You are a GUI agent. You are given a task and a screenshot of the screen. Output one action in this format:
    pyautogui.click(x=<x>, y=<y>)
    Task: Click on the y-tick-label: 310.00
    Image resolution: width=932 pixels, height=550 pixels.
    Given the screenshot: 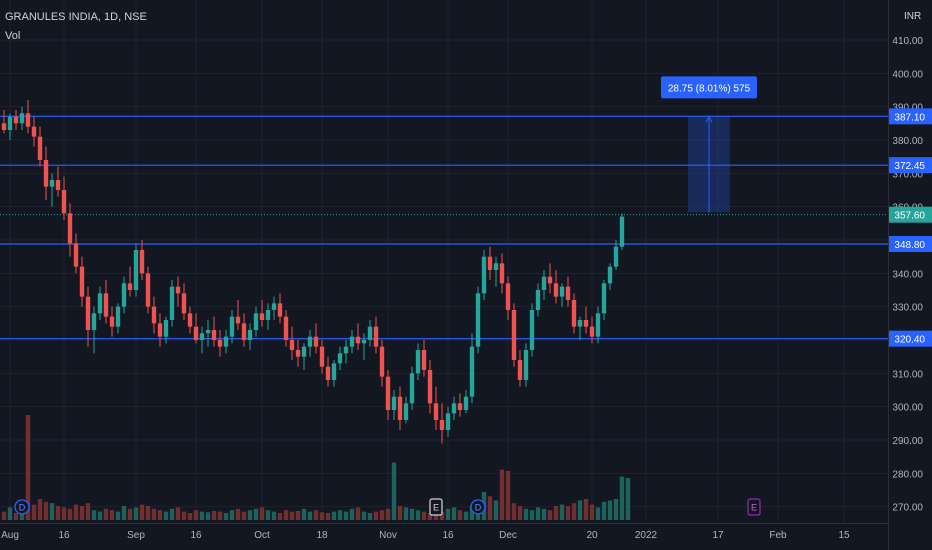 What is the action you would take?
    pyautogui.click(x=907, y=374)
    